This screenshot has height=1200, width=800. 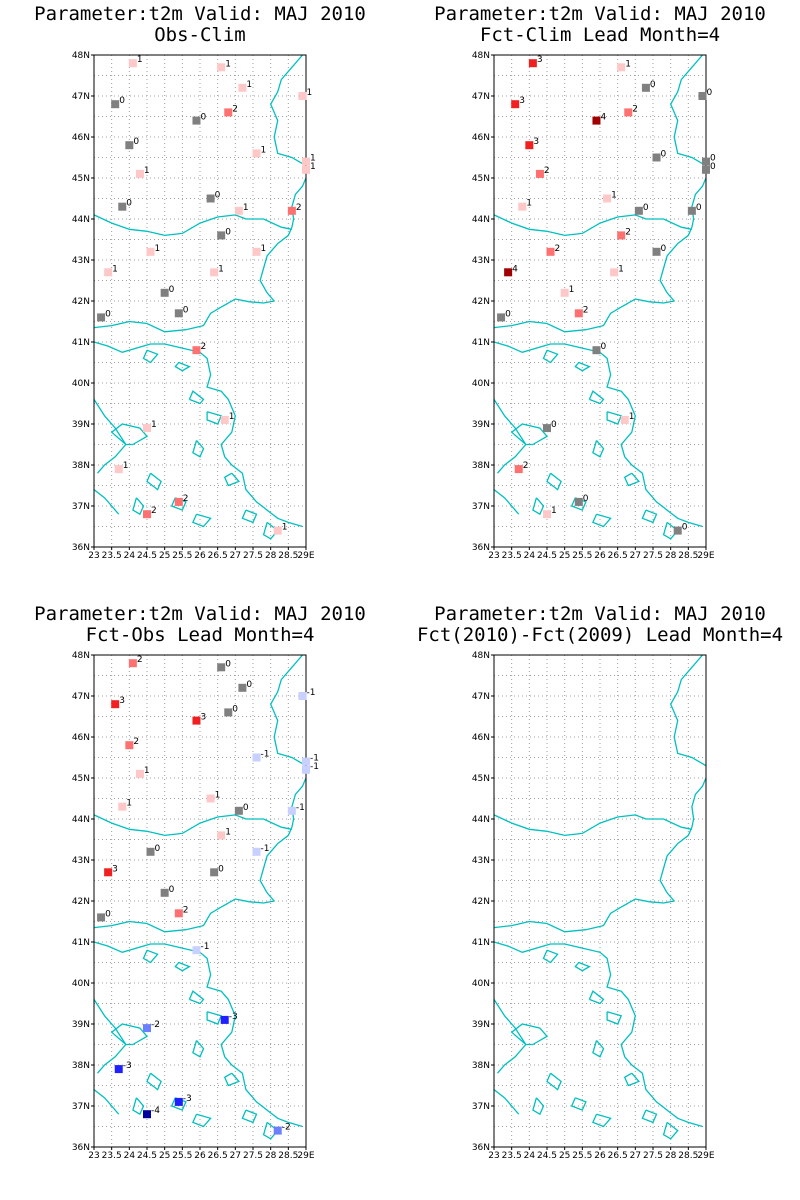 What do you see at coordinates (235, 1156) in the screenshot?
I see `lon-label: 27` at bounding box center [235, 1156].